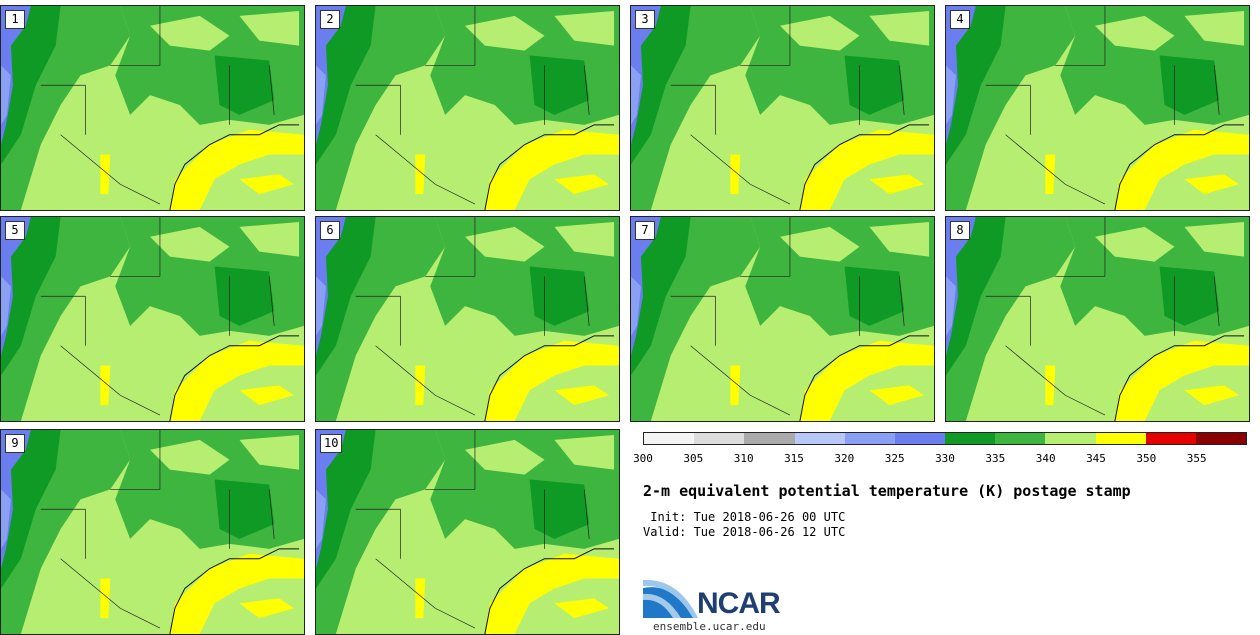 This screenshot has height=635, width=1260. I want to click on colorbar-tick: 340, so click(1045, 458).